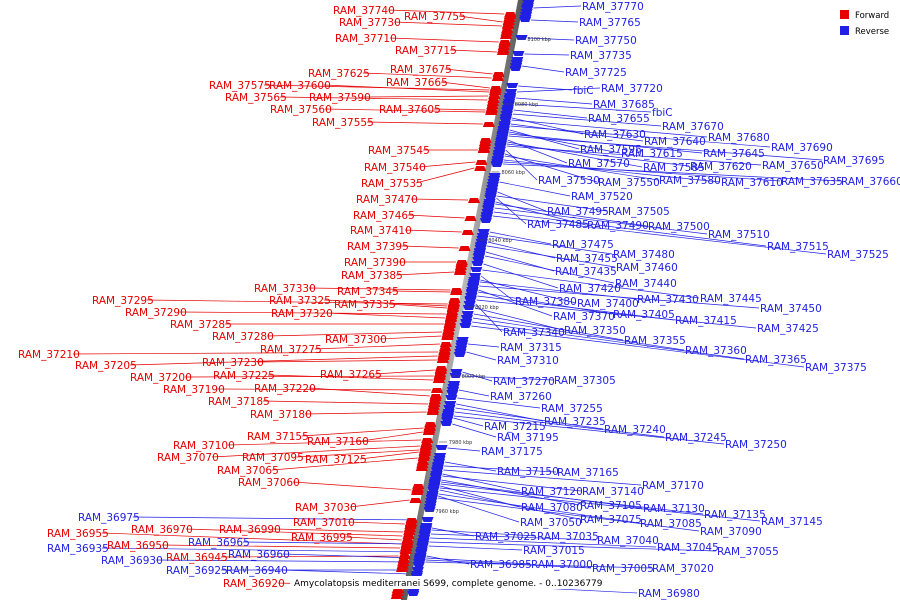  What do you see at coordinates (240, 86) in the screenshot?
I see `forward-gene-label: RAM_37575` at bounding box center [240, 86].